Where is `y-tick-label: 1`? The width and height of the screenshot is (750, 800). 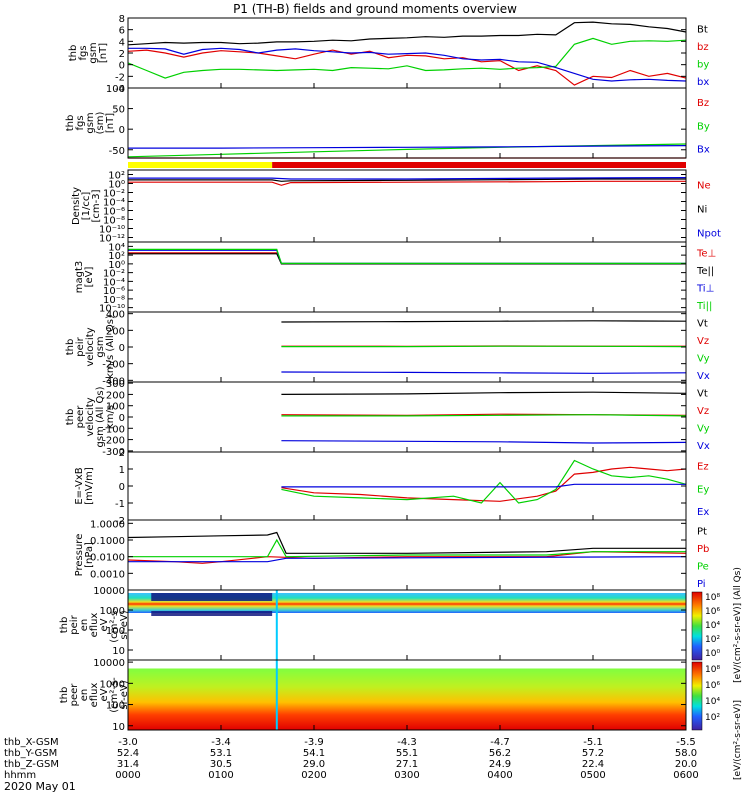 y-tick-label: 1 is located at coordinates (122, 470).